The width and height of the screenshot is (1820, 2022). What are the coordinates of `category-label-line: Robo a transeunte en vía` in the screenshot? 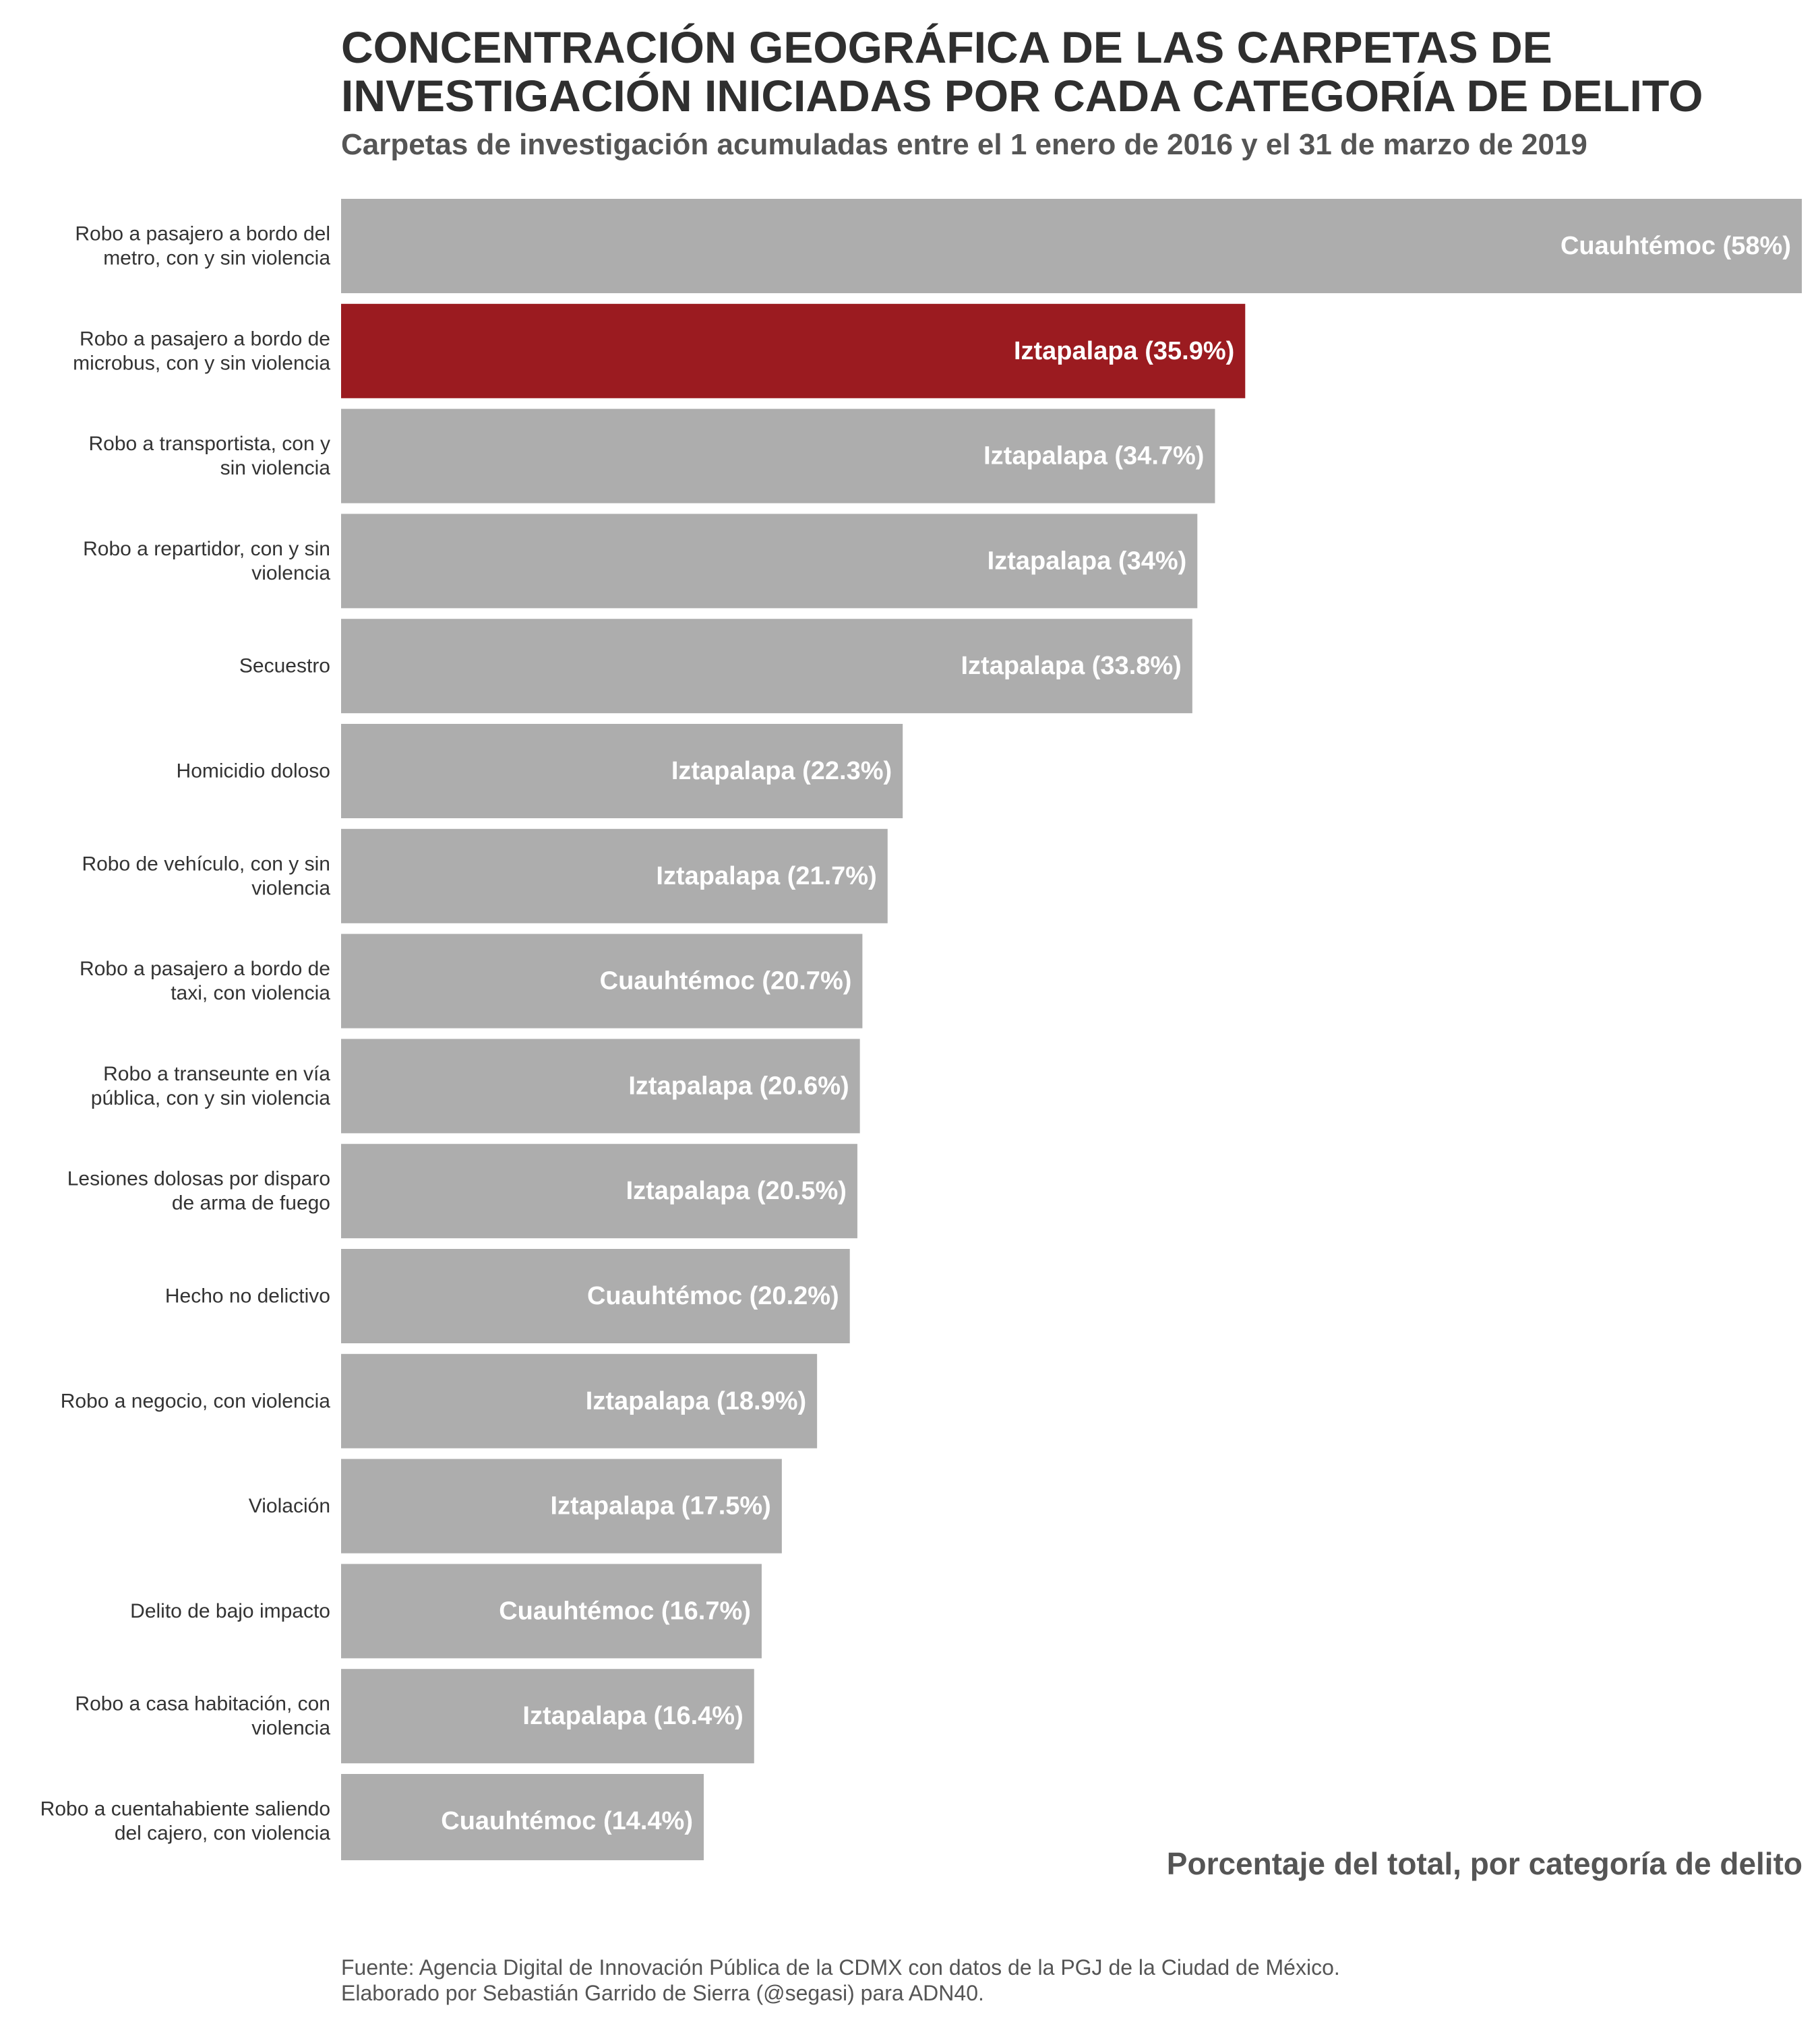 It's located at (216, 1074).